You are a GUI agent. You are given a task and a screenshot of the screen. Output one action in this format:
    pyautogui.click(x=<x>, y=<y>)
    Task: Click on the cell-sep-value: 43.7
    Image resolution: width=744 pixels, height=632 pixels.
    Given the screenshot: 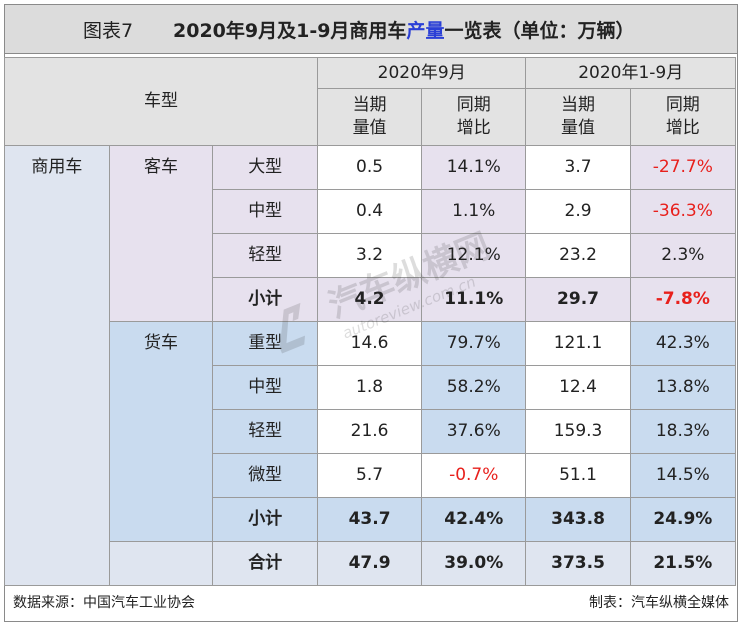 What is the action you would take?
    pyautogui.click(x=370, y=519)
    